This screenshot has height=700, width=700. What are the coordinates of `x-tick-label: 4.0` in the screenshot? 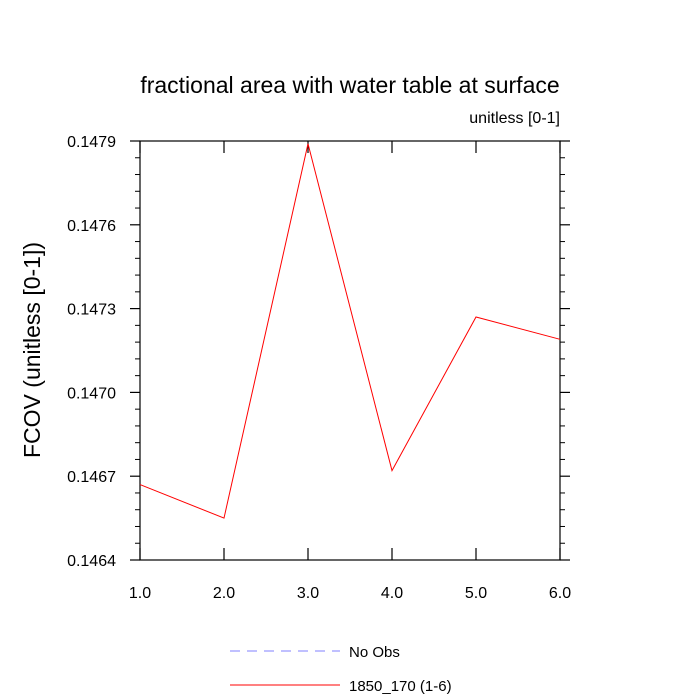 It's located at (392, 593).